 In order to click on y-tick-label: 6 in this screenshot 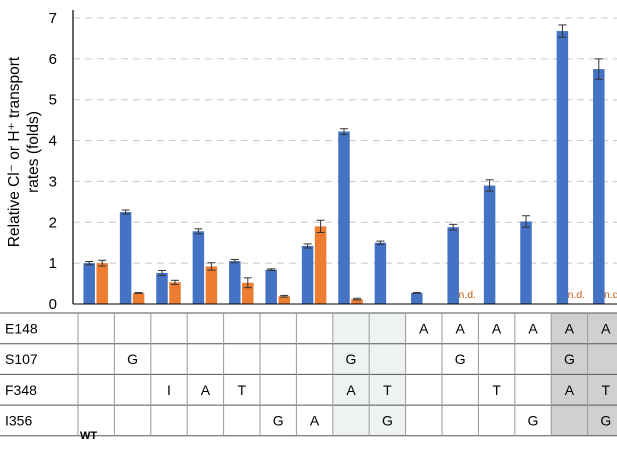, I will do `click(53, 59)`.